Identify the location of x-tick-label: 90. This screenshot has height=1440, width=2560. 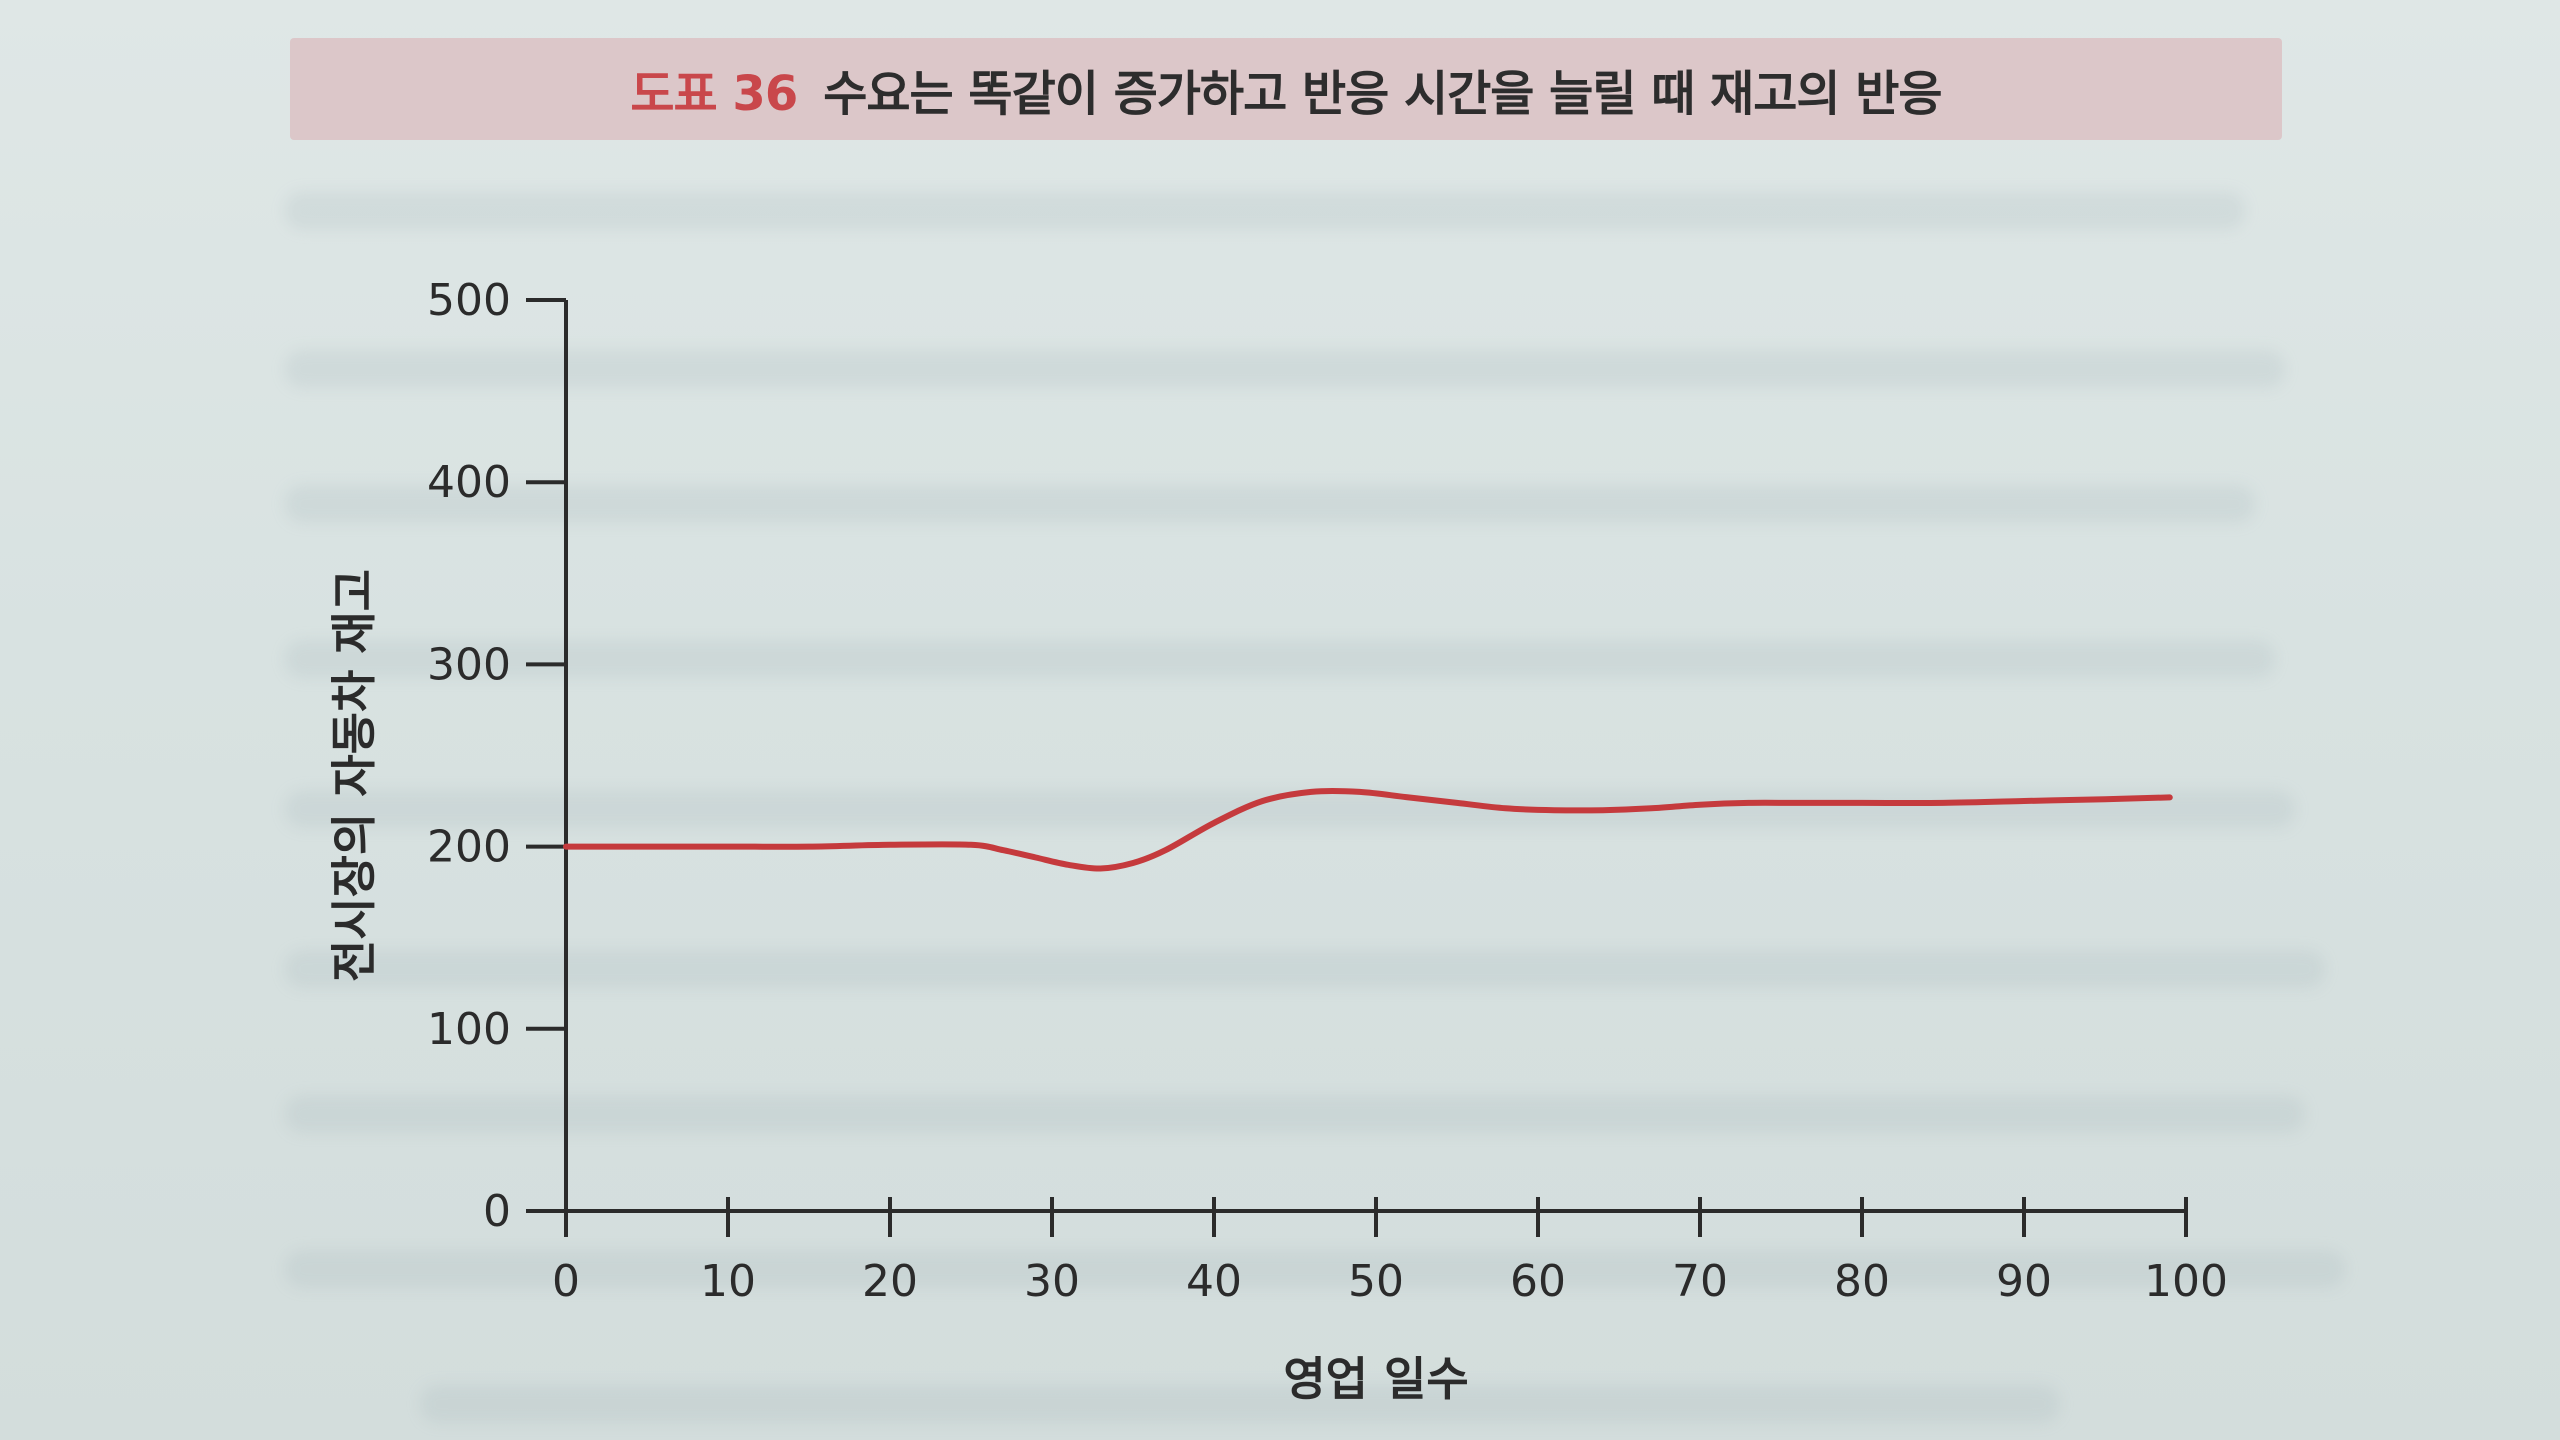
(2024, 1281).